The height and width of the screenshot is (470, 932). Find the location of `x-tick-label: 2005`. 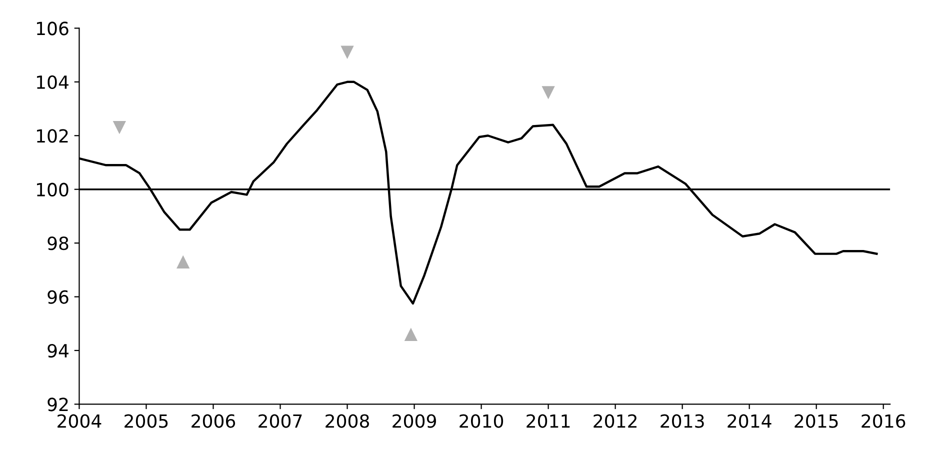

x-tick-label: 2005 is located at coordinates (146, 421).